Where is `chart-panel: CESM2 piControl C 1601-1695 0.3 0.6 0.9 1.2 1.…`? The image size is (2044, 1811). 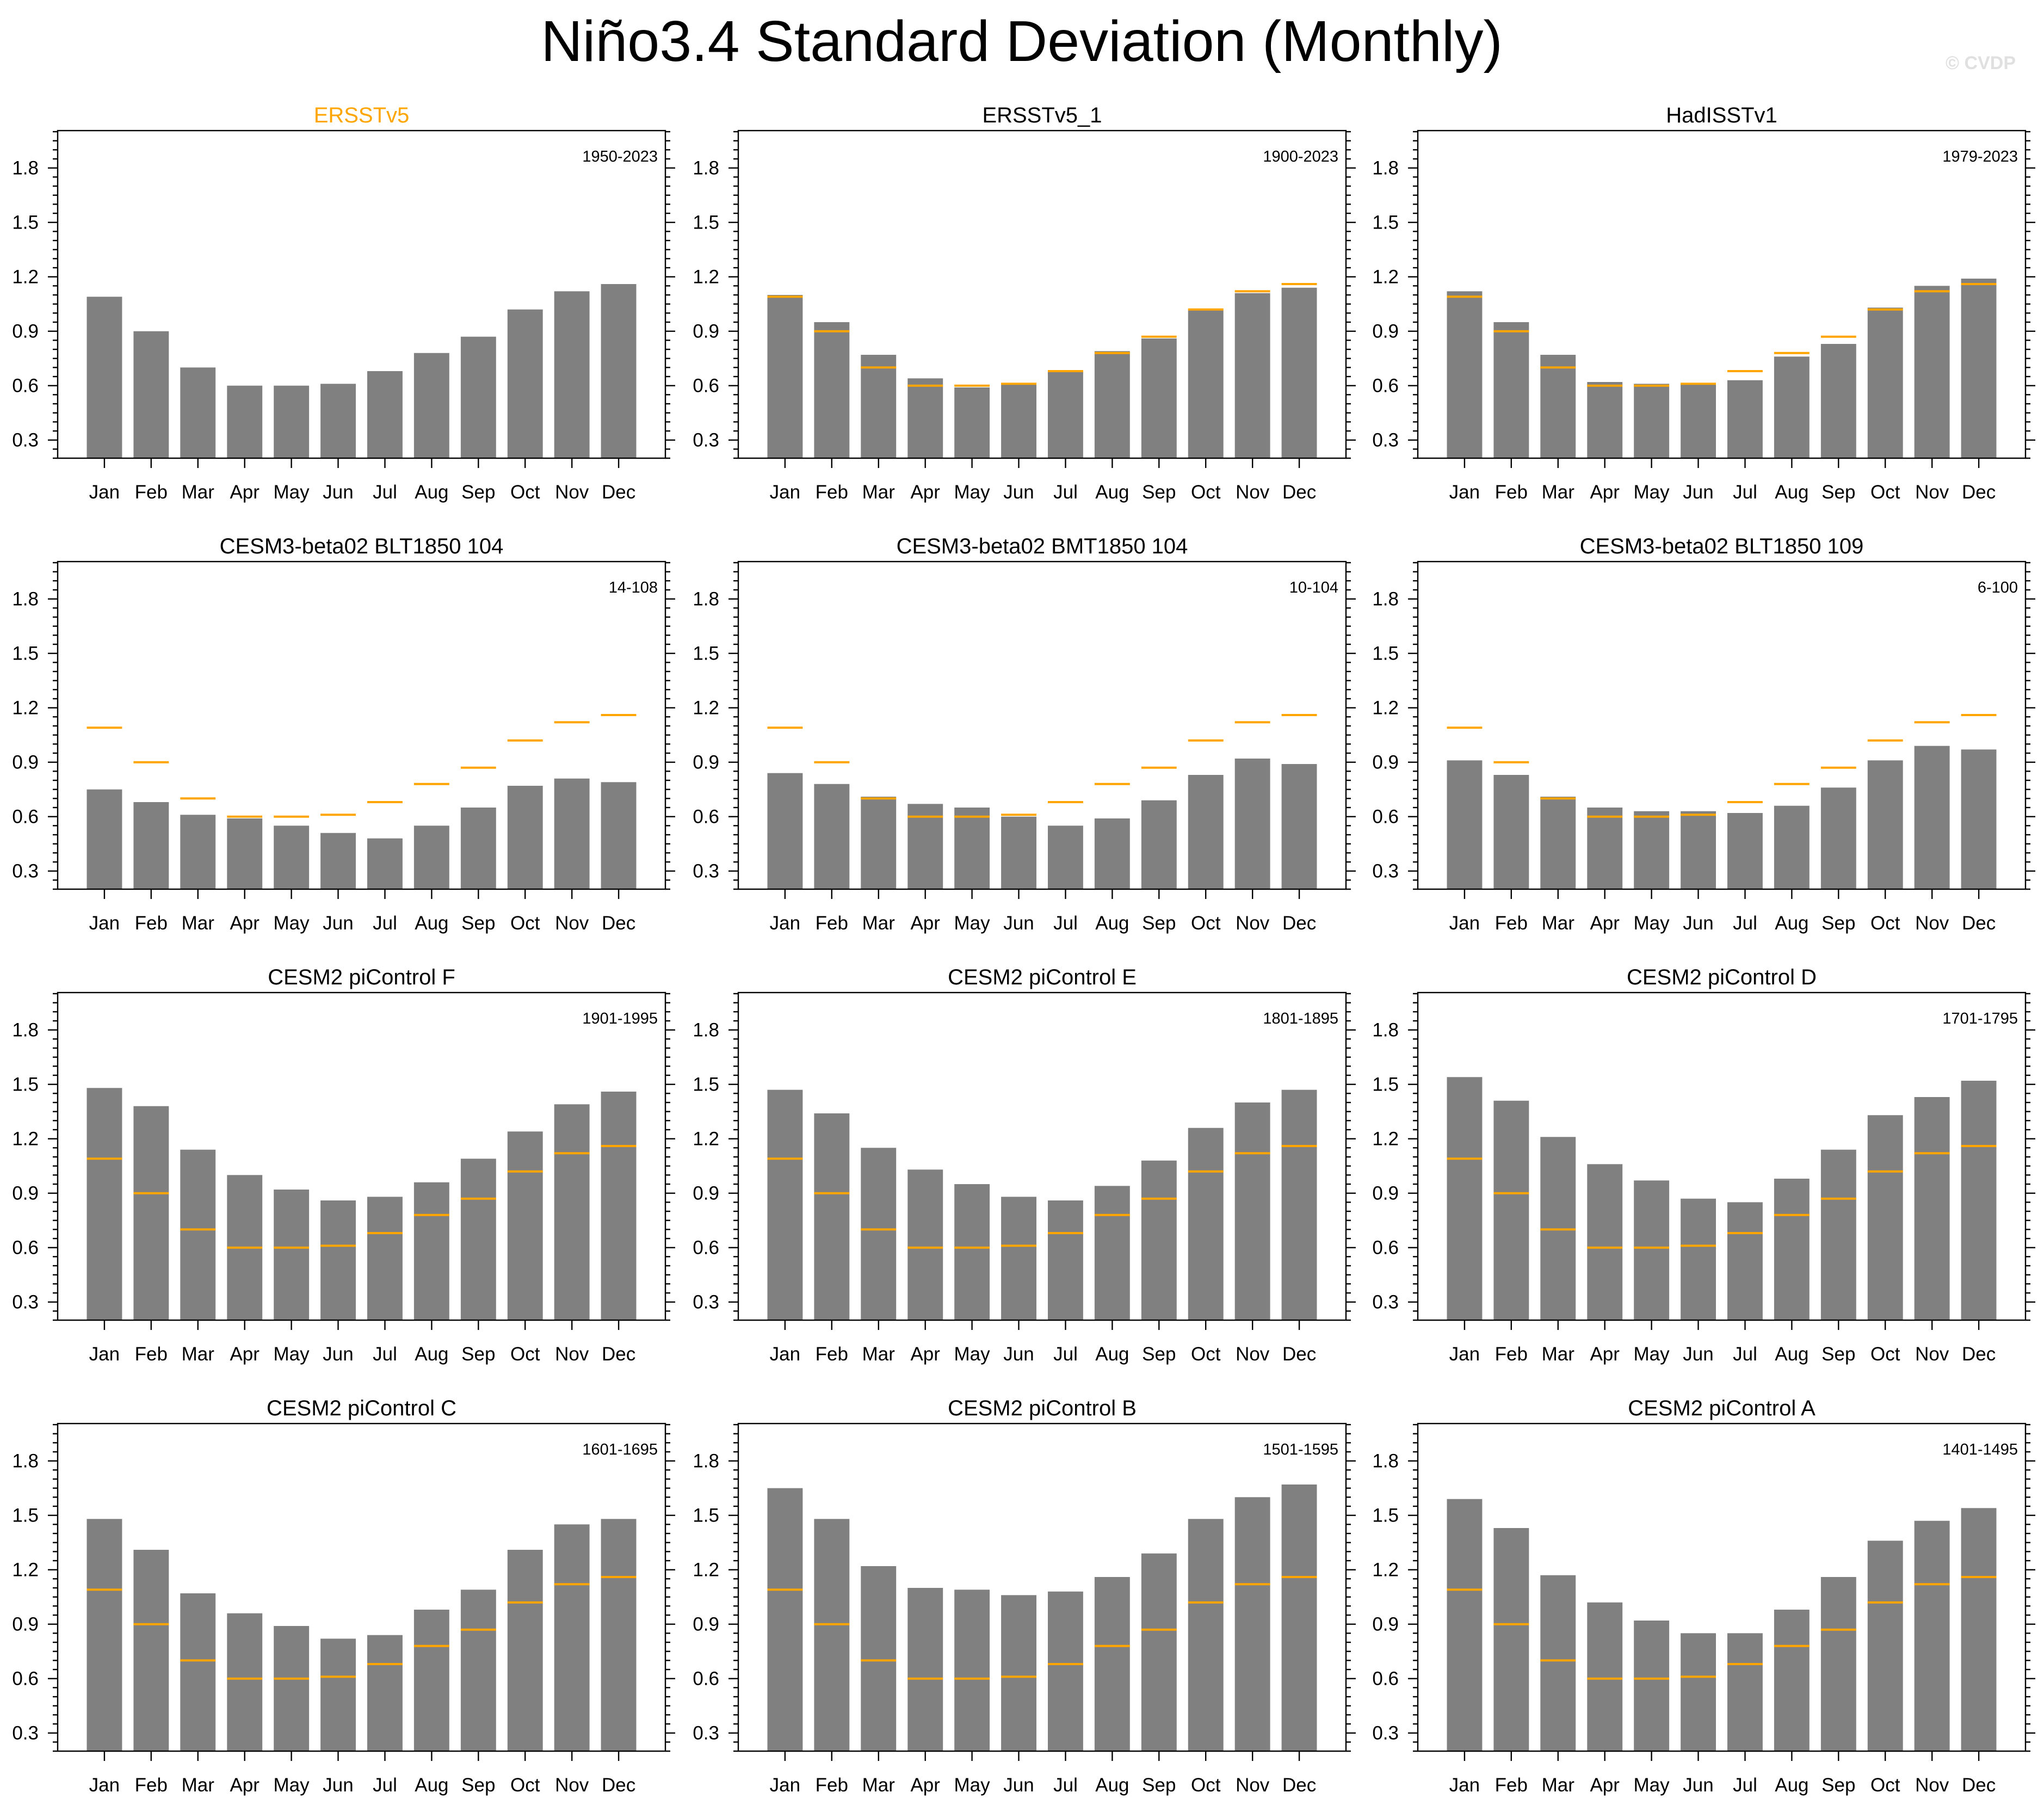
chart-panel: CESM2 piControl C 1601-1695 0.3 0.6 0.9 1.2 1.… is located at coordinates (343, 1596).